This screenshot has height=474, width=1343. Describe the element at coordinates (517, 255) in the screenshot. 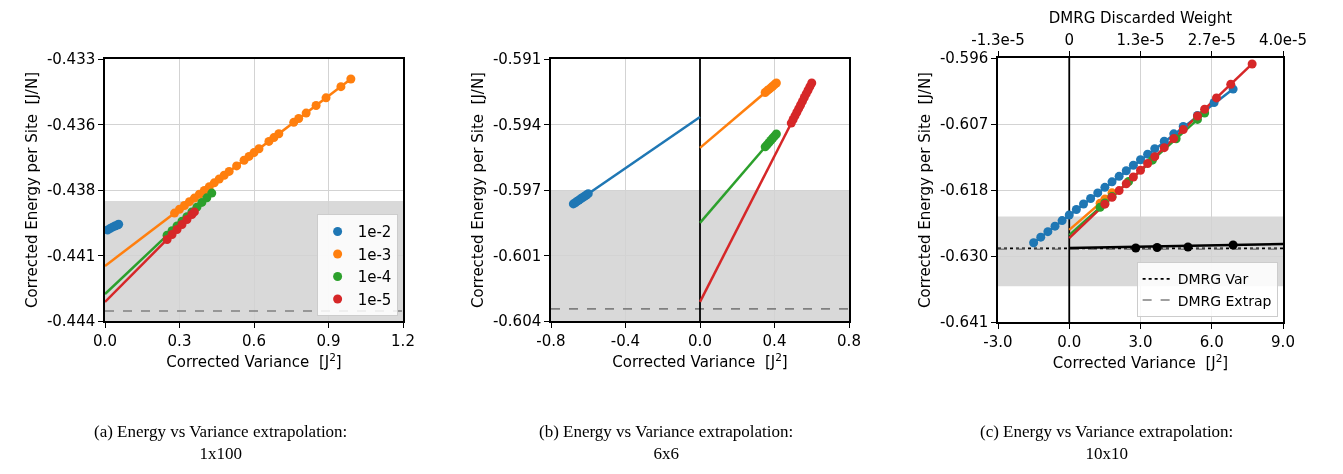

I see `y-tick-label: -0.601` at that location.